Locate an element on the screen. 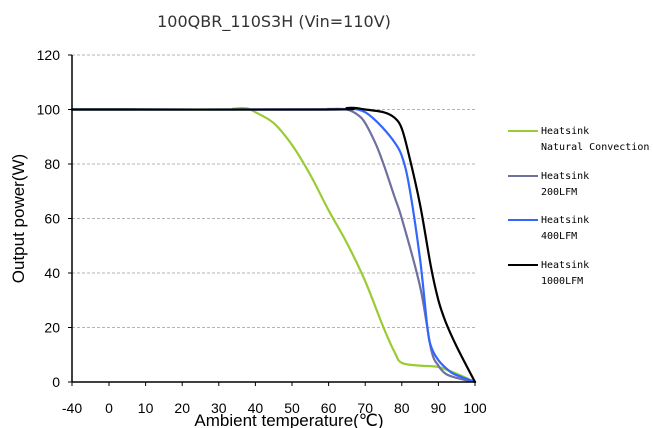 This screenshot has width=653, height=428. x-tick-label: 30 is located at coordinates (219, 408).